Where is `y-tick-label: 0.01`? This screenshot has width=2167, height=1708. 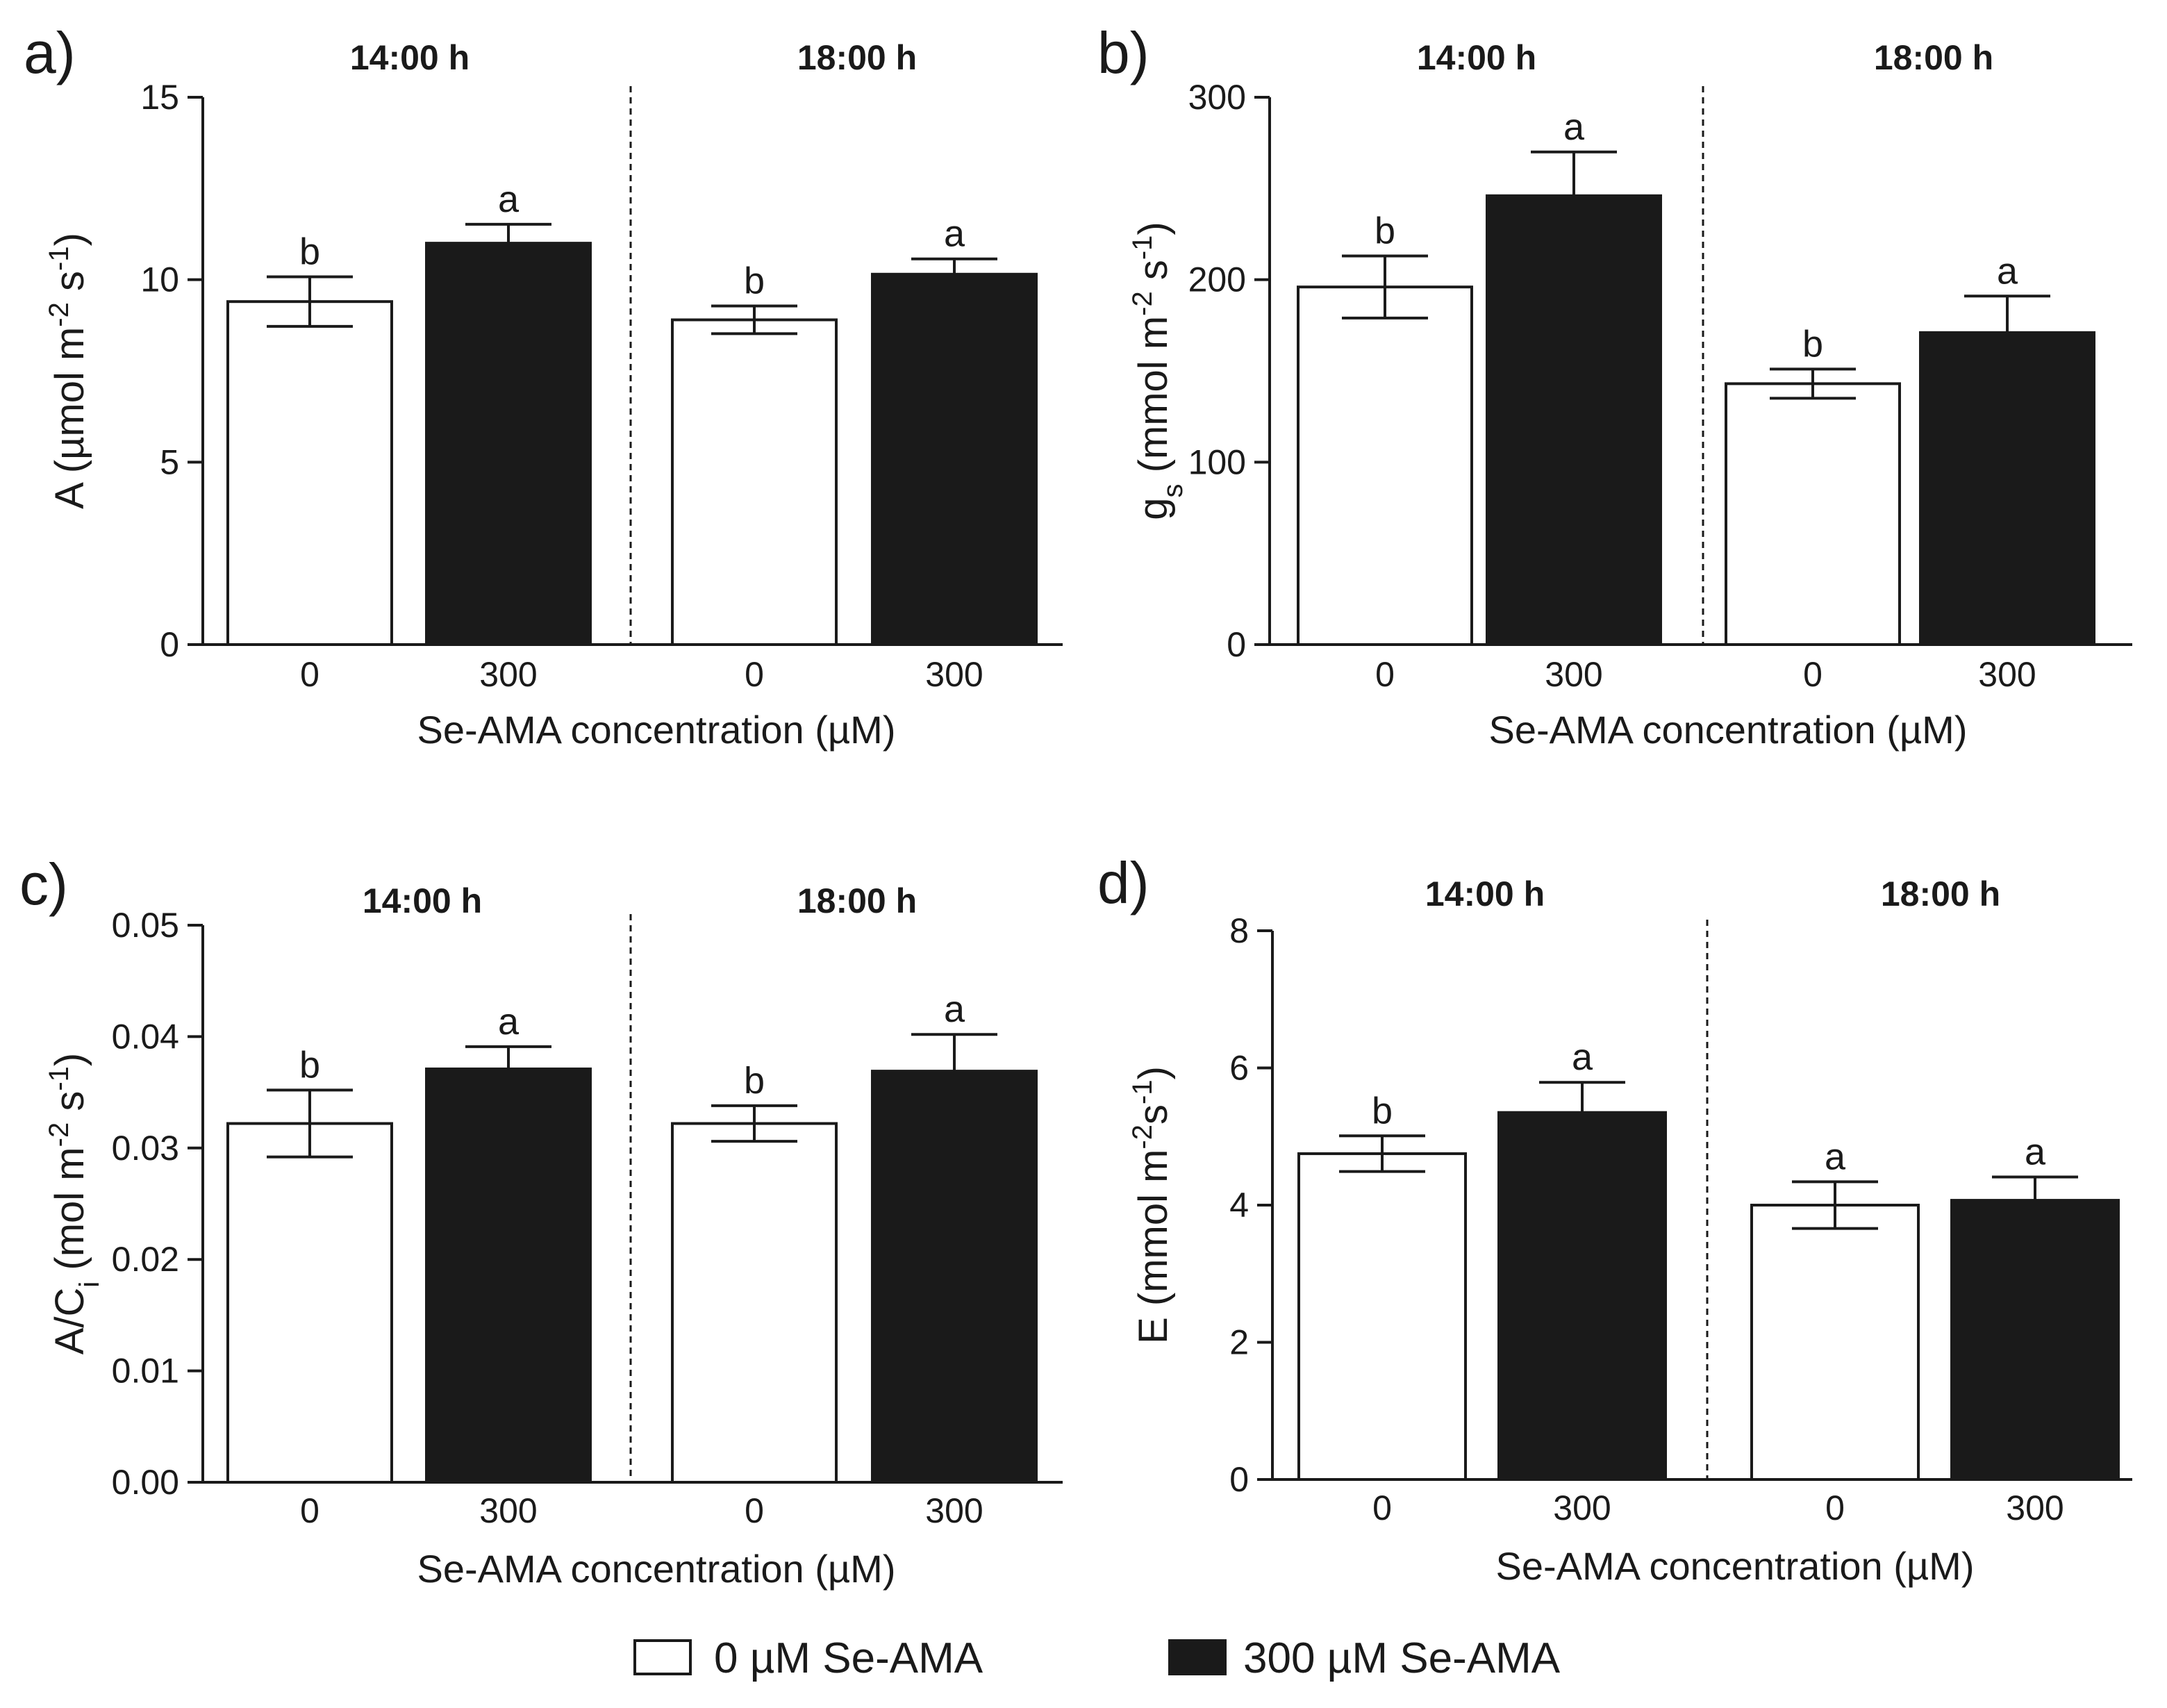 y-tick-label: 0.01 is located at coordinates (145, 1371).